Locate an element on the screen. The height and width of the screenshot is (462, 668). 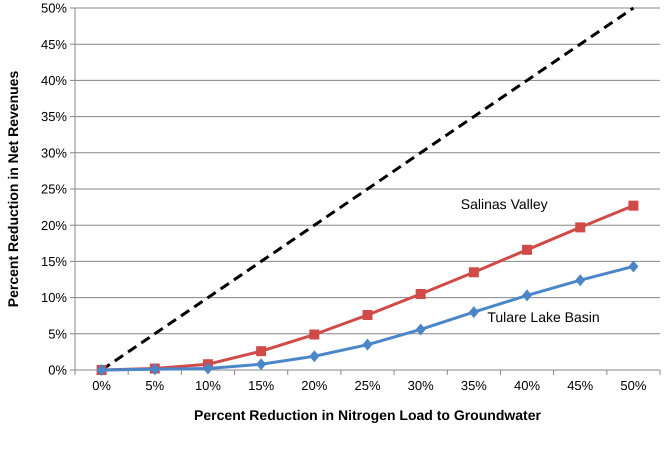
y-axis-title: Percent Reduction in Net Revenues is located at coordinates (13, 189).